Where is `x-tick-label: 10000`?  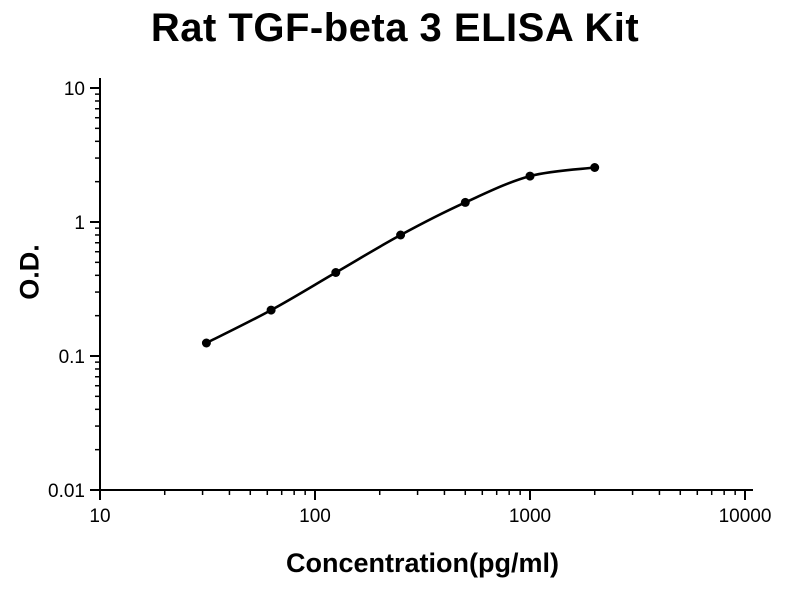 x-tick-label: 10000 is located at coordinates (745, 516).